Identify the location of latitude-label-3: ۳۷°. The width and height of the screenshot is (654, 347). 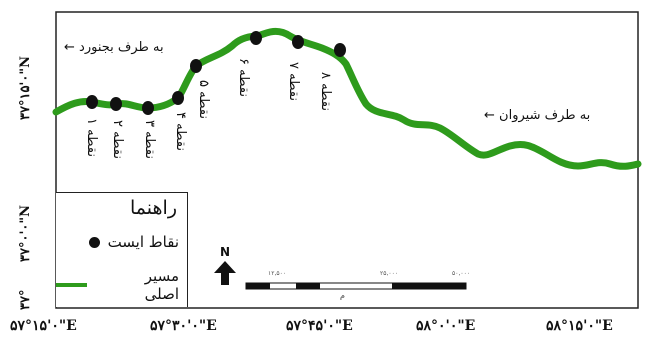
(25, 299).